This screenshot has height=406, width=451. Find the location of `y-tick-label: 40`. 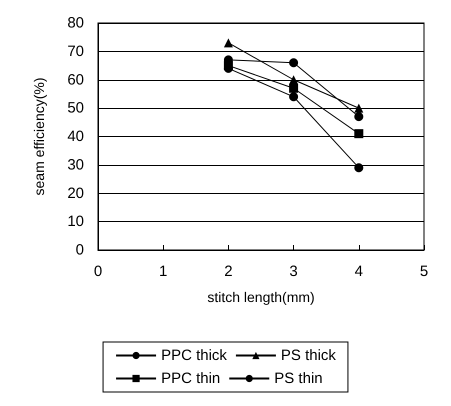

y-tick-label: 40 is located at coordinates (75, 136).